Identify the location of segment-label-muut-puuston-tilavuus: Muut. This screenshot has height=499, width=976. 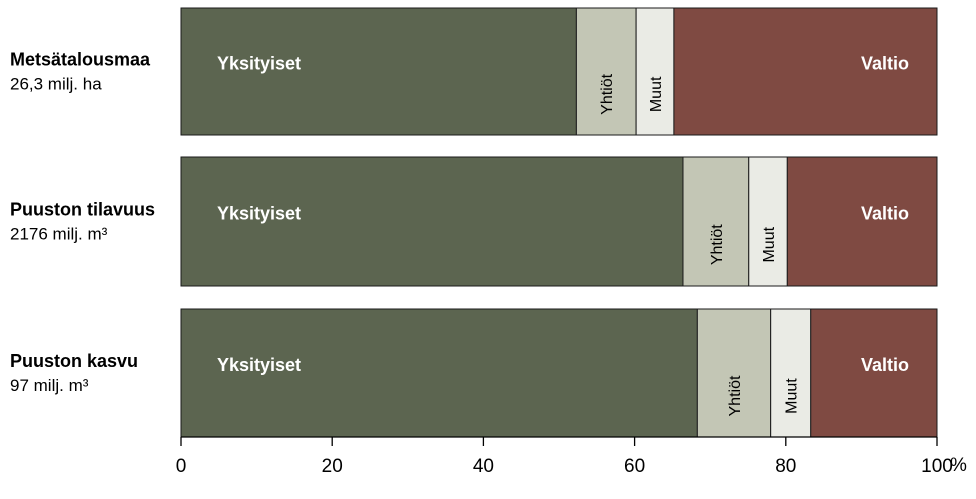
(769, 244).